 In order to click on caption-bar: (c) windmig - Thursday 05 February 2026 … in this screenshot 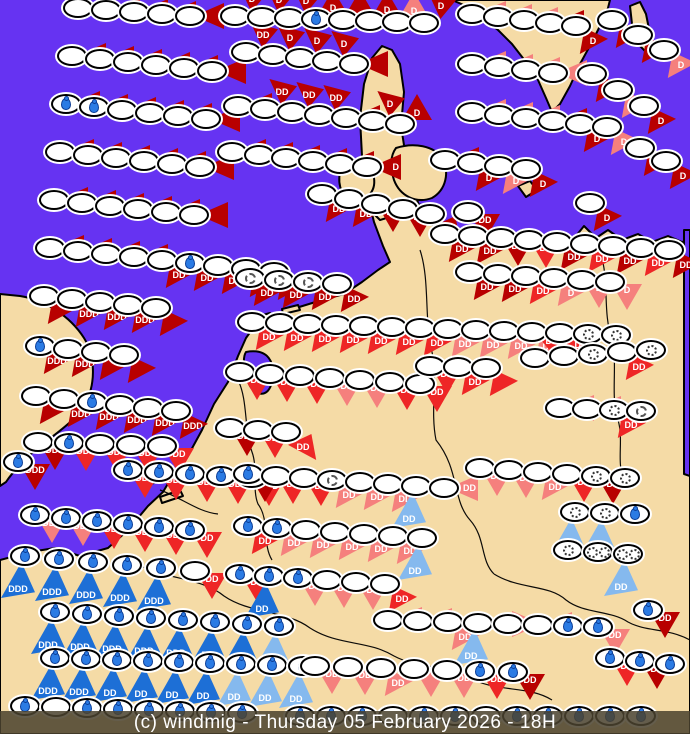, I will do `click(345, 722)`.